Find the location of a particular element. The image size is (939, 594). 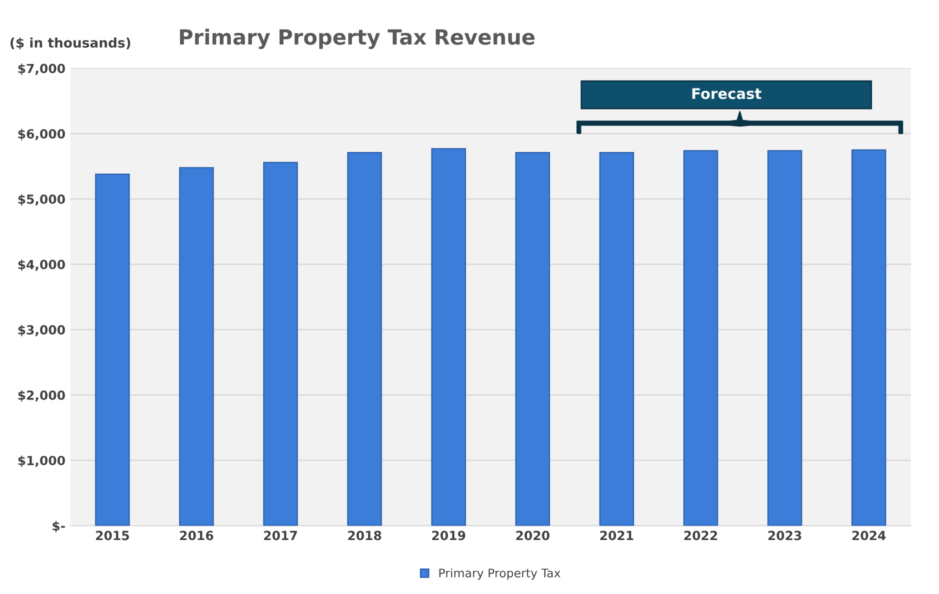

y-tick-label: $1,000 is located at coordinates (41, 461).